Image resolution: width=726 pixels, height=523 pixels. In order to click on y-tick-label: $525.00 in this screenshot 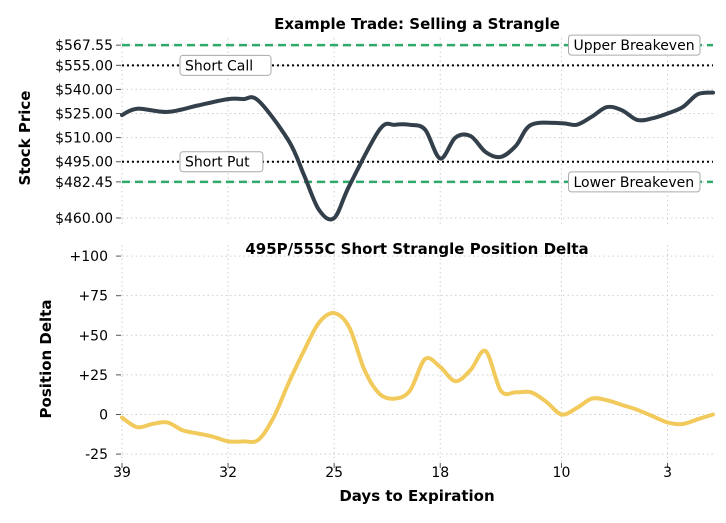, I will do `click(84, 115)`.